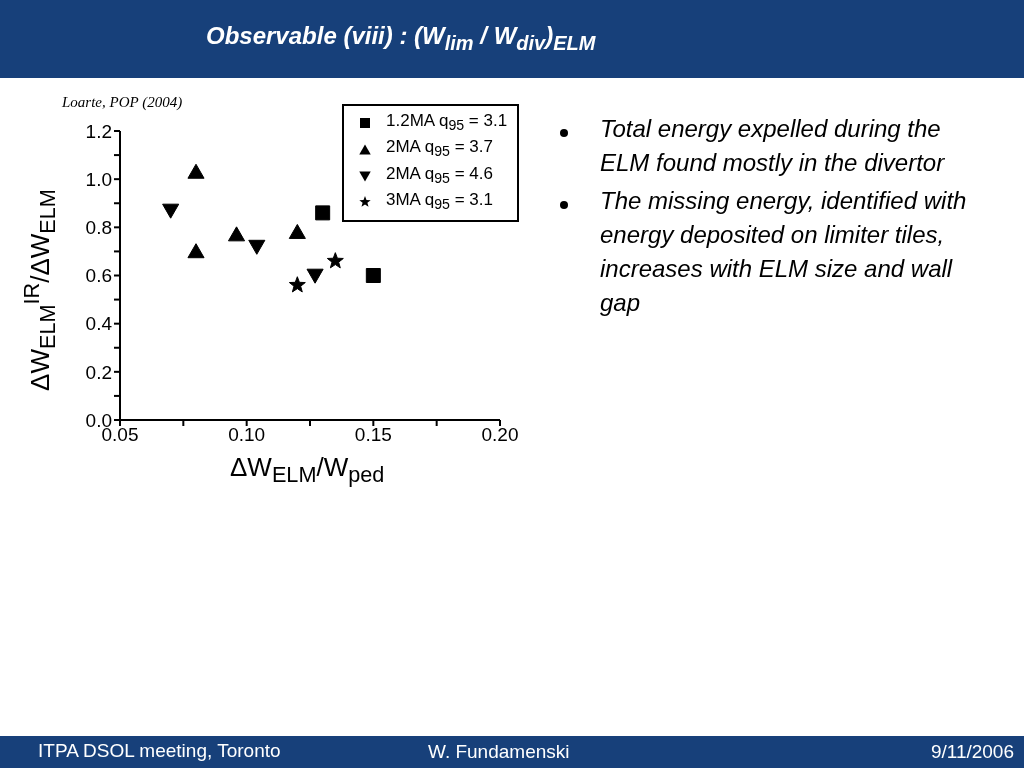  I want to click on text: Loarte, POP (2004), so click(122, 102).